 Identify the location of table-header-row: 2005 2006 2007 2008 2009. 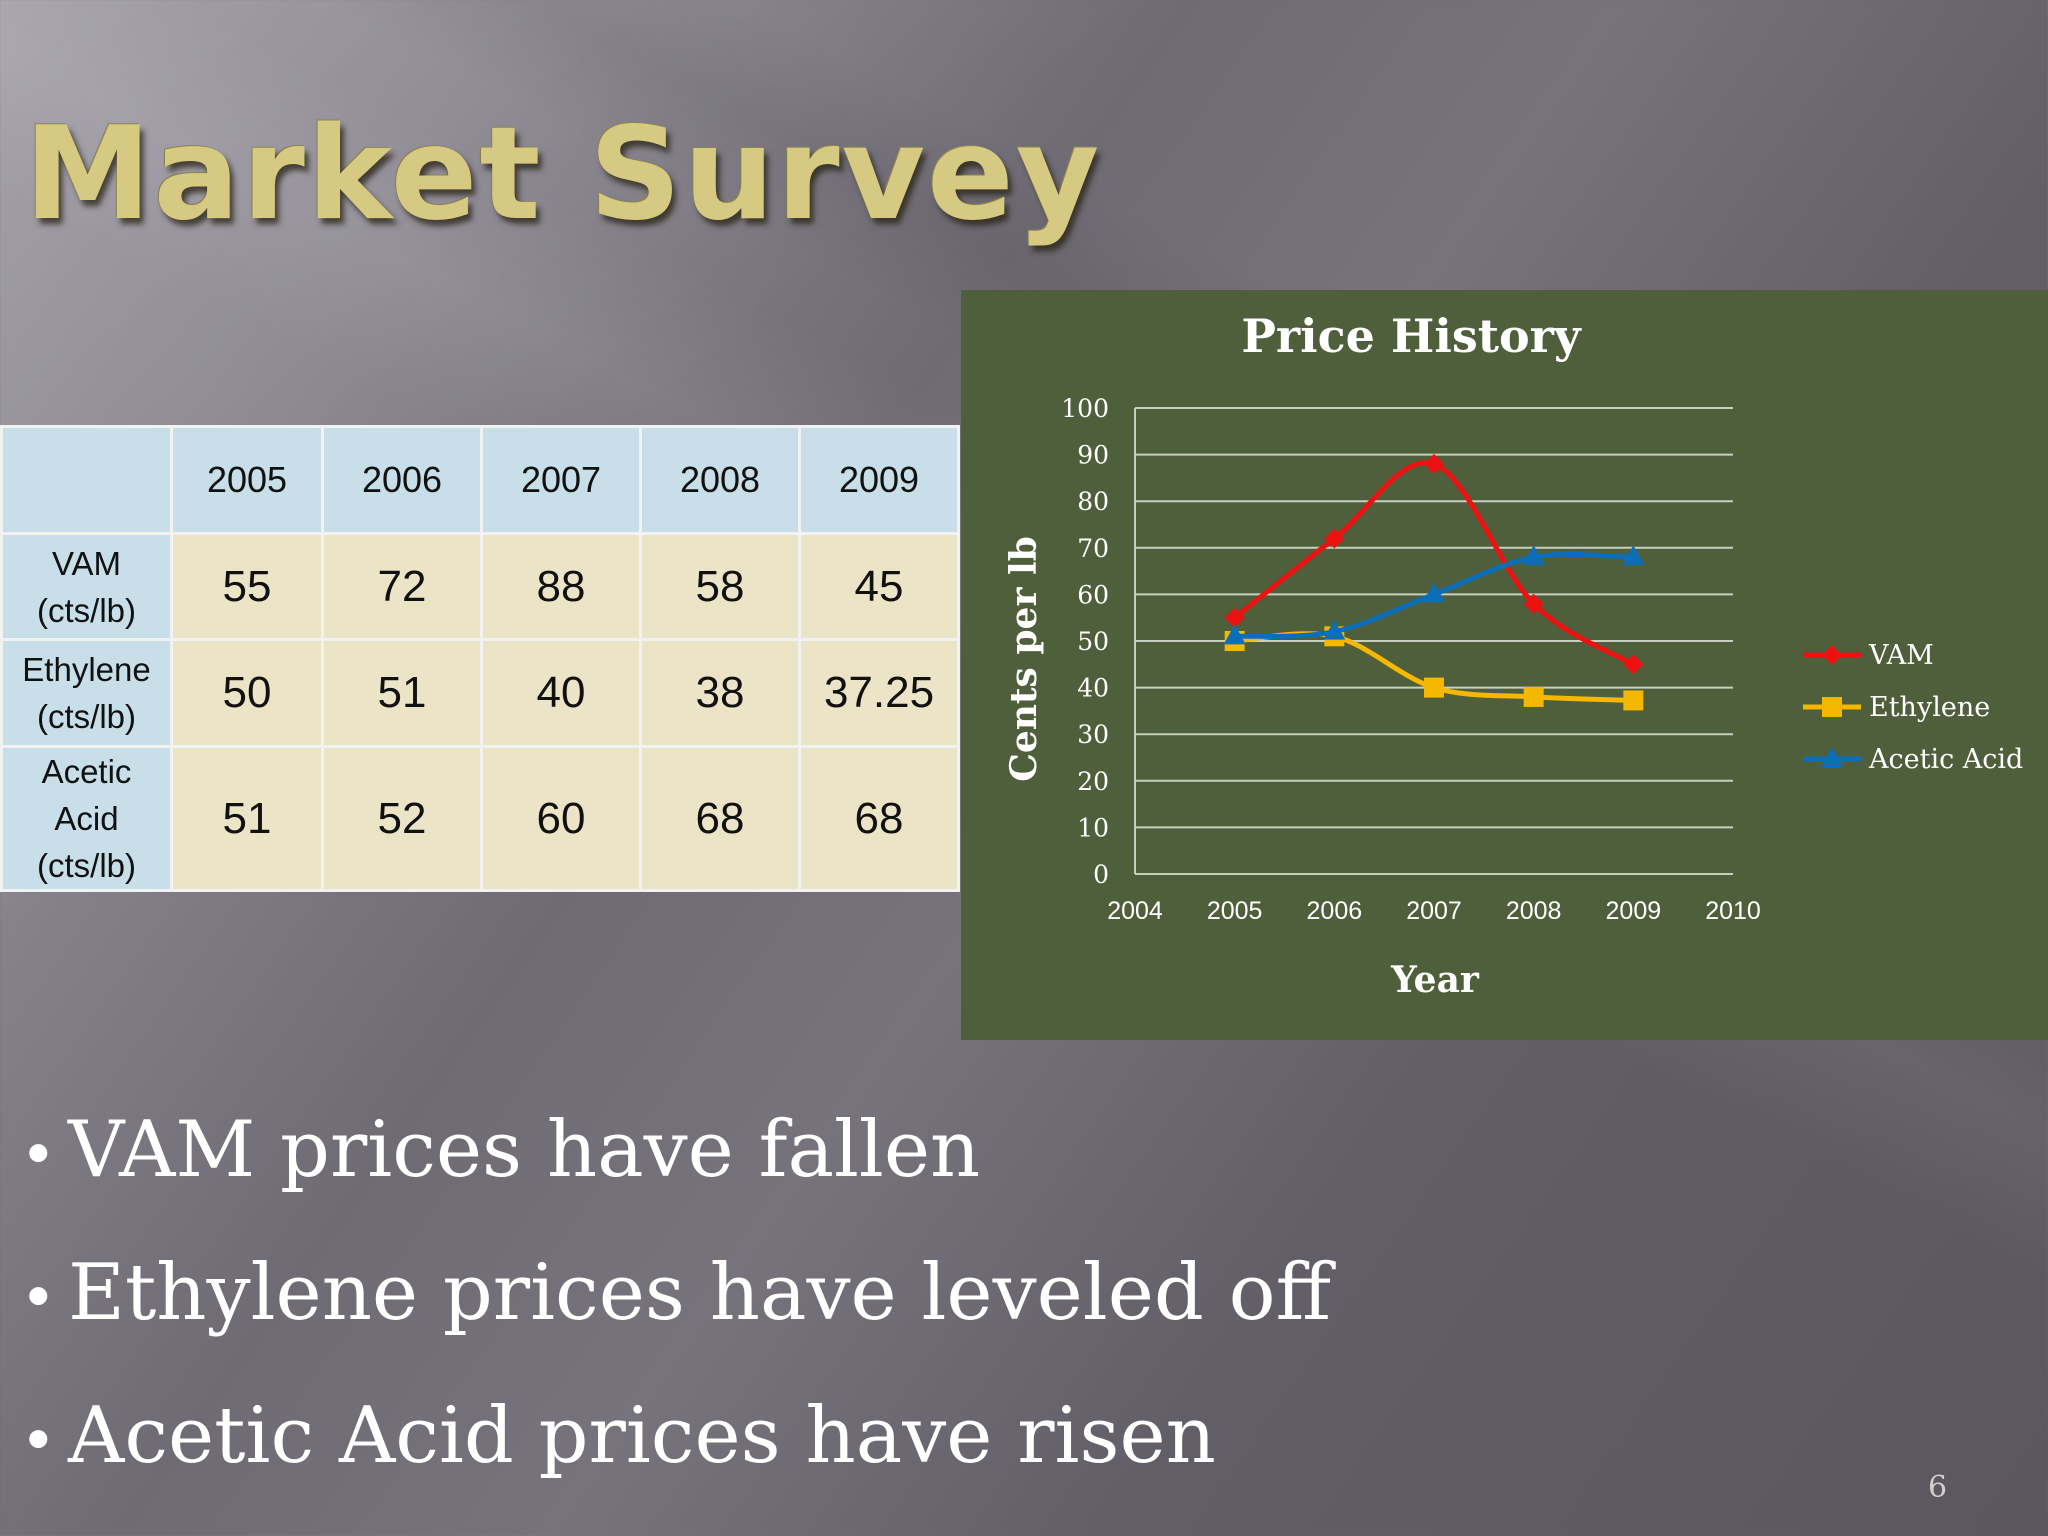
(480, 480).